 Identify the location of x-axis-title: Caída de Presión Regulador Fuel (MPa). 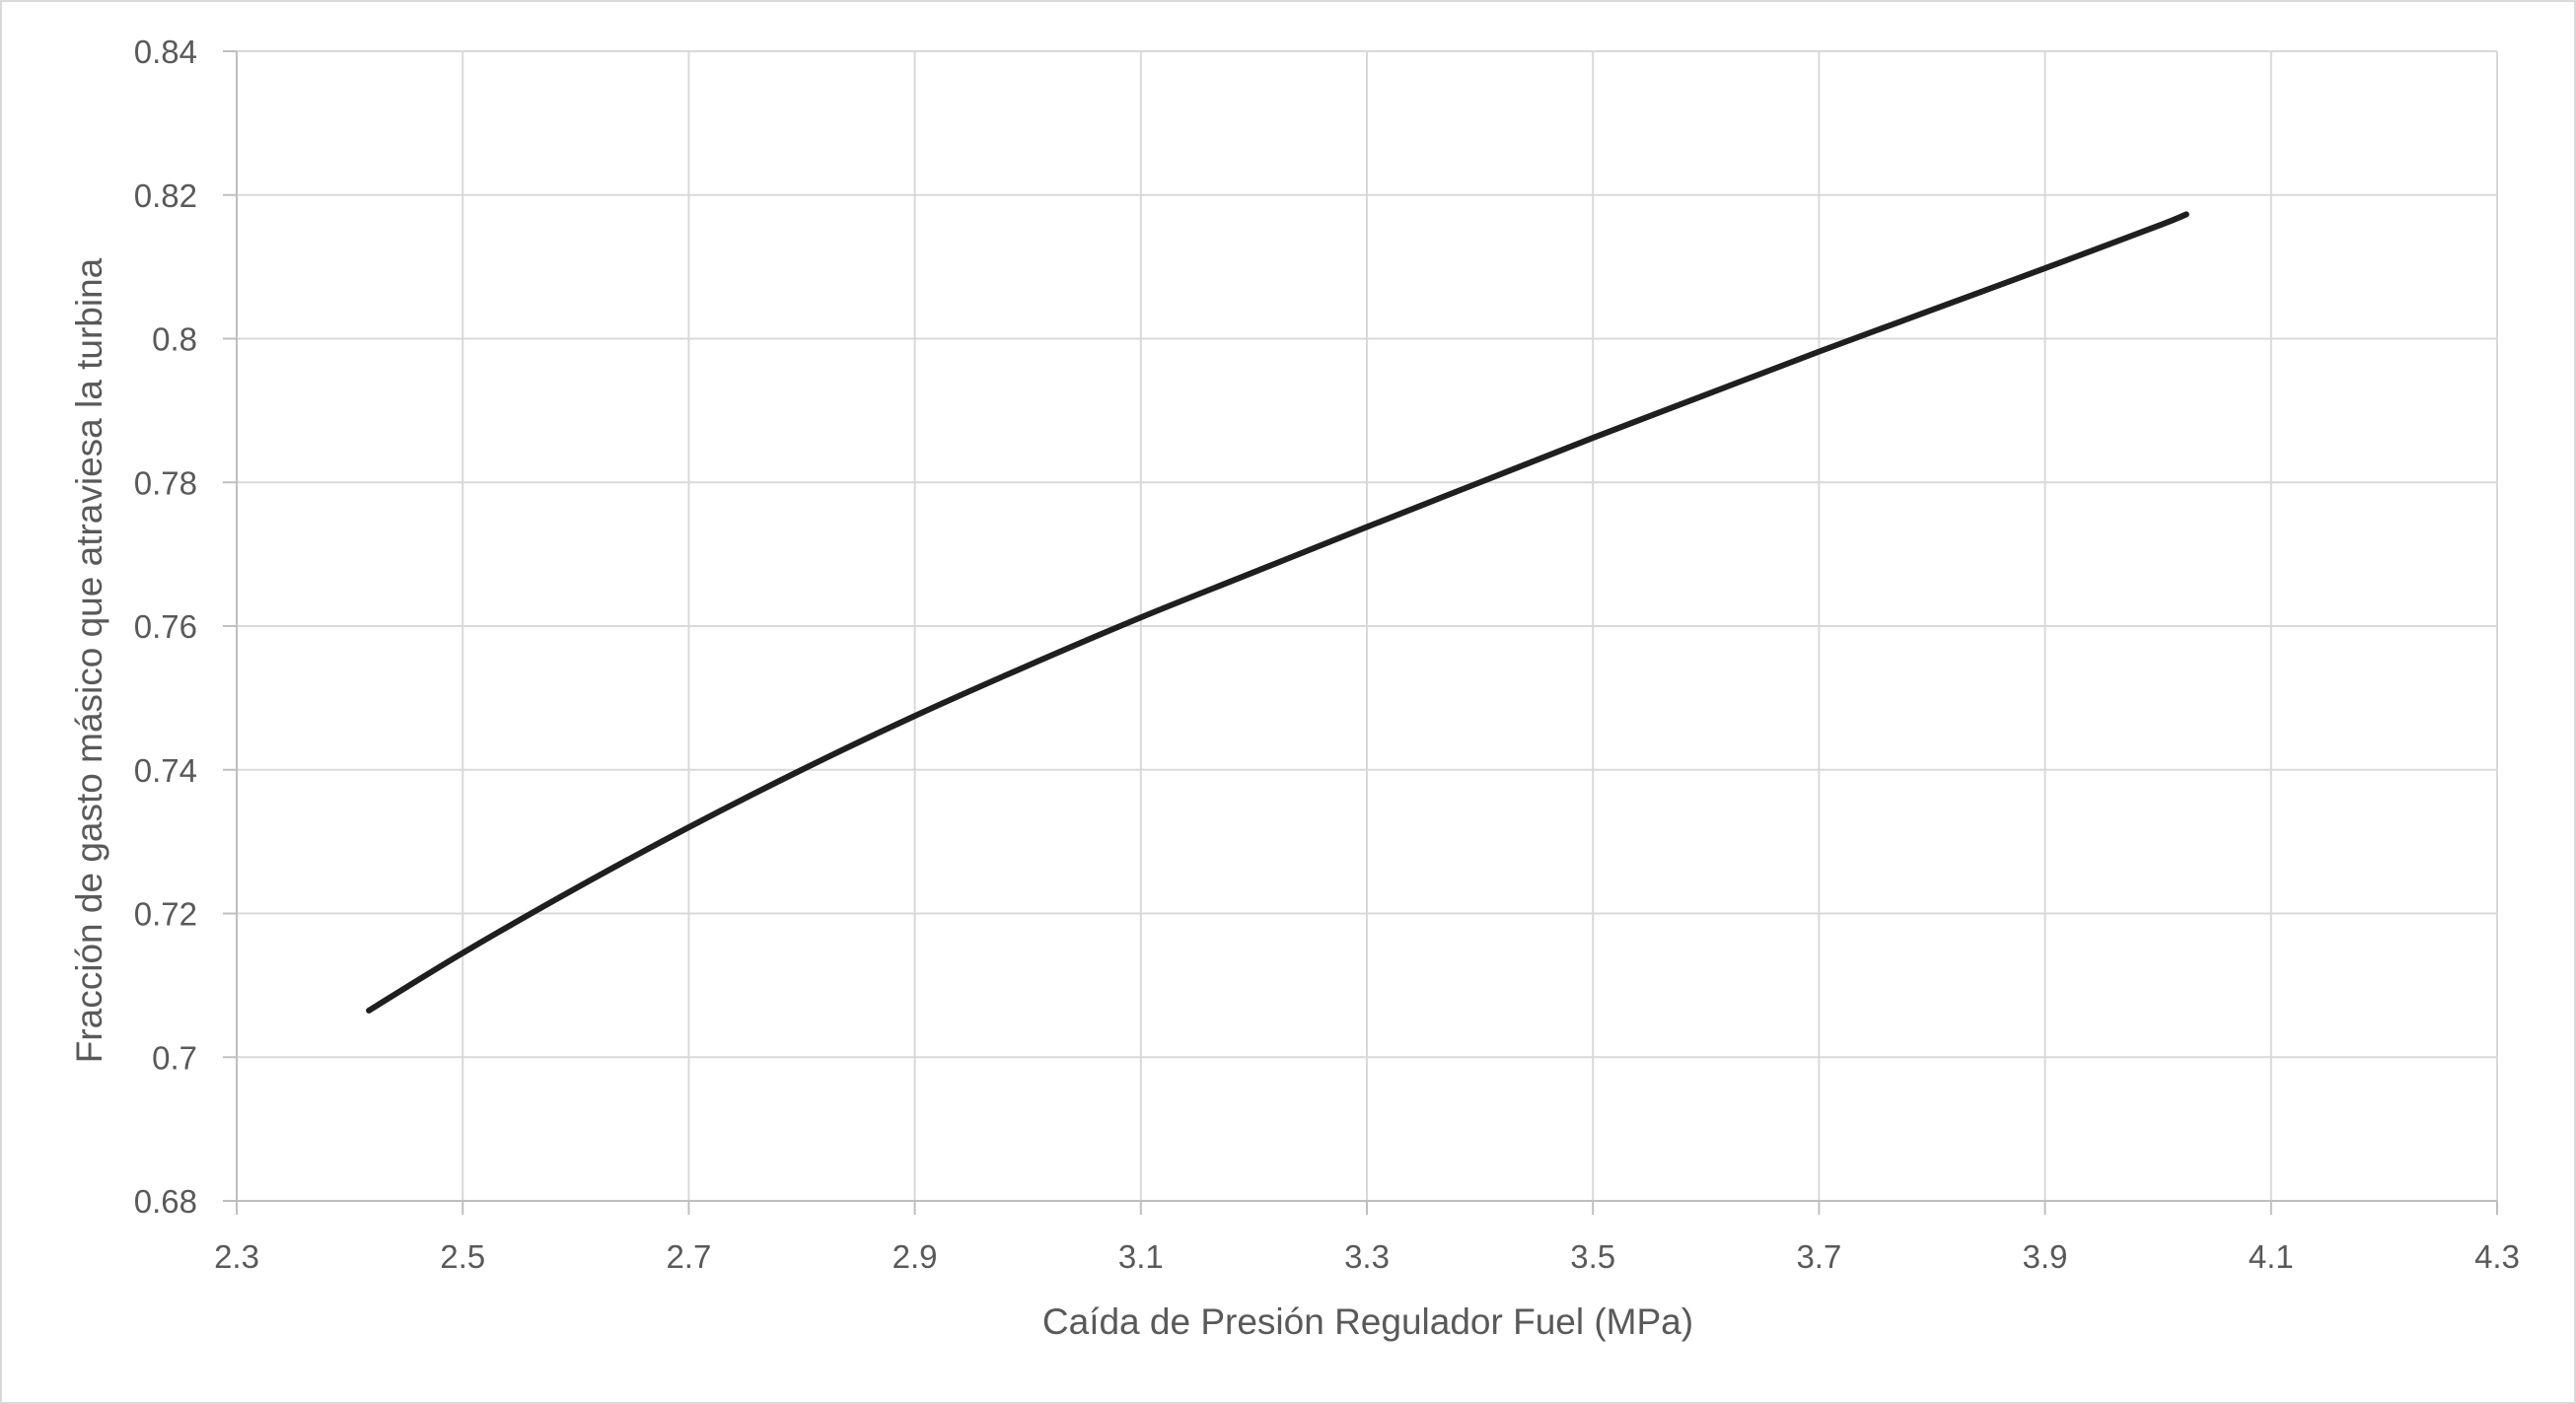
(1367, 1321).